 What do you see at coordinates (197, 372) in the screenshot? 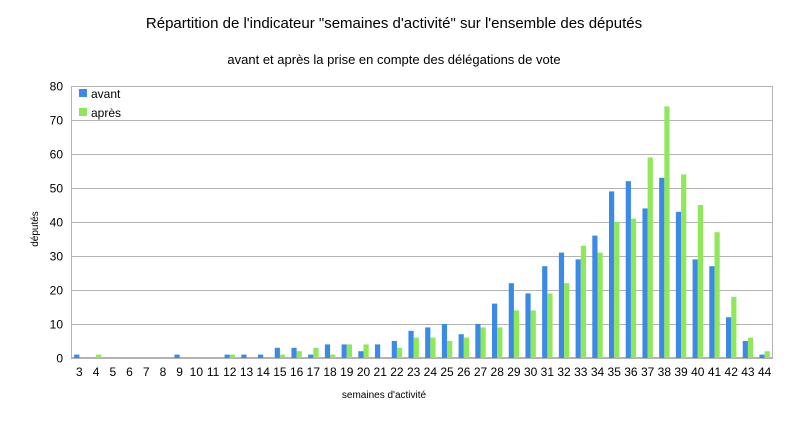
I see `x-tick-label: 10` at bounding box center [197, 372].